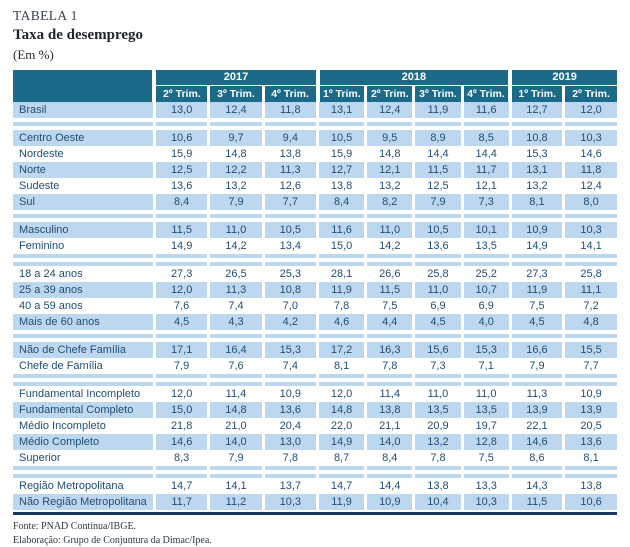 The width and height of the screenshot is (630, 547). What do you see at coordinates (438, 274) in the screenshot?
I see `value-cell: 25,8` at bounding box center [438, 274].